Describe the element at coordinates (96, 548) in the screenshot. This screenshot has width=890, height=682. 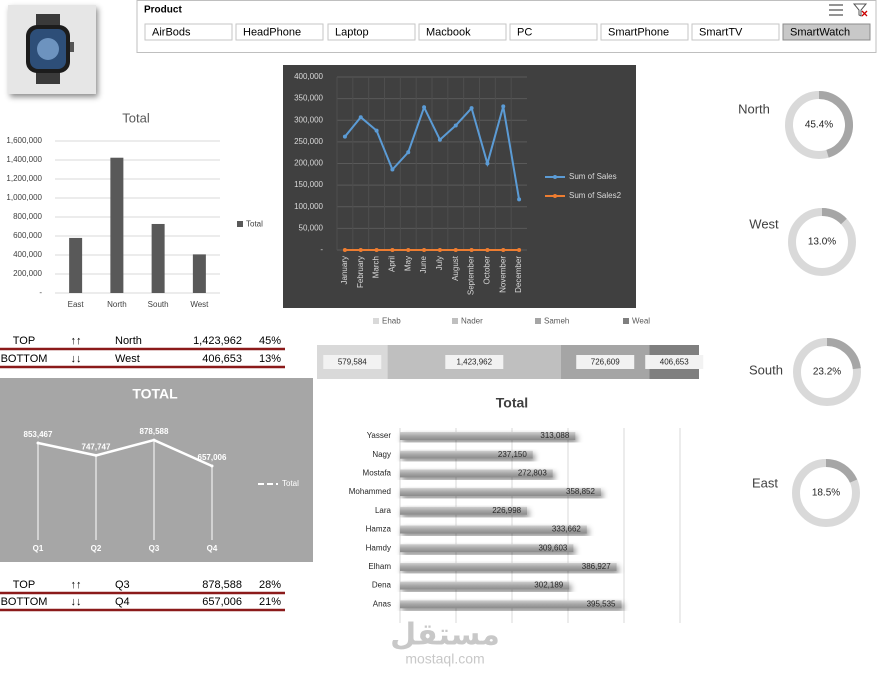
I see `x-tick-label: Q2` at that location.